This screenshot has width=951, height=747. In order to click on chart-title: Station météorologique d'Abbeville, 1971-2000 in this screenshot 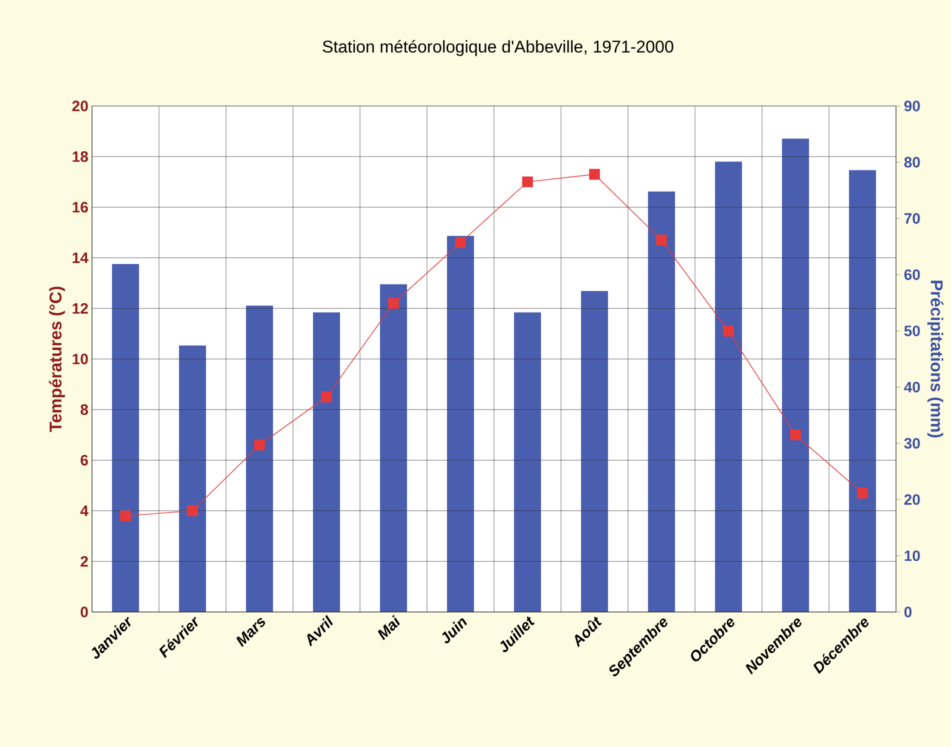, I will do `click(498, 48)`.